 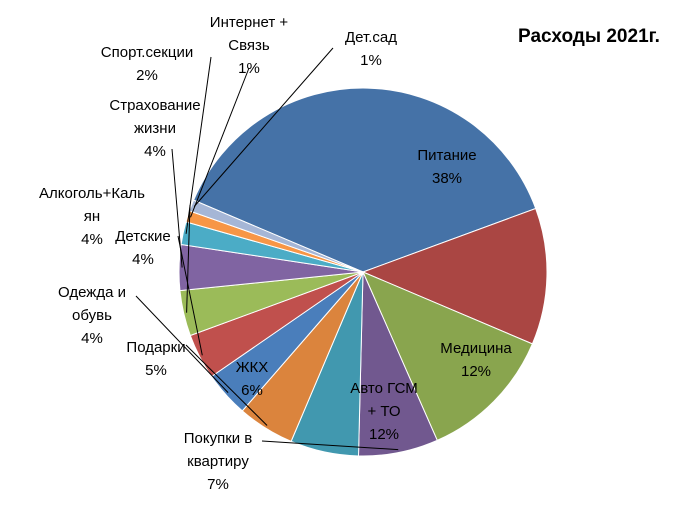 What do you see at coordinates (92, 193) in the screenshot?
I see `slice-name-8: Алкоголь+Каль` at bounding box center [92, 193].